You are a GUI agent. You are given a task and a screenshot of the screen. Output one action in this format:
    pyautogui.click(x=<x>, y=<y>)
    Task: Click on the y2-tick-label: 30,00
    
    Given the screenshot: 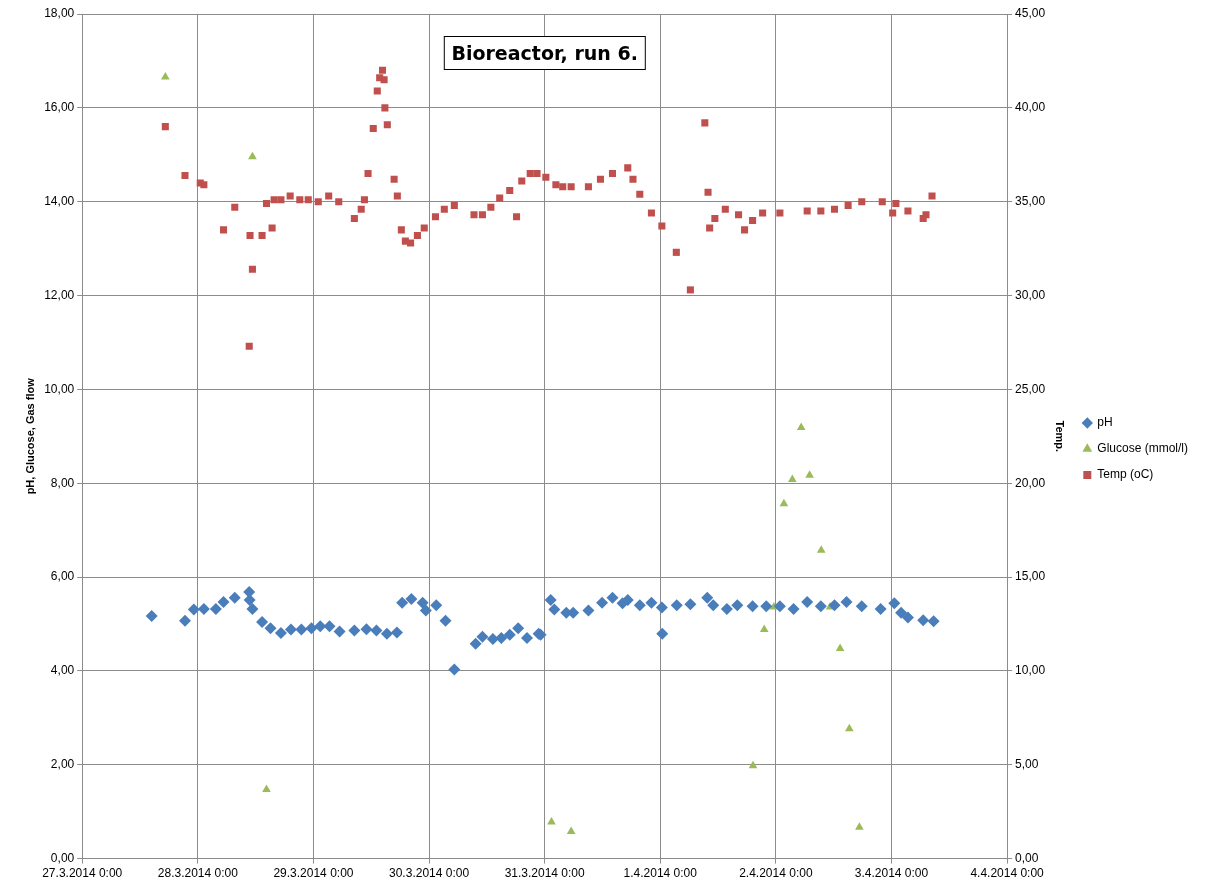 What is the action you would take?
    pyautogui.click(x=1030, y=294)
    